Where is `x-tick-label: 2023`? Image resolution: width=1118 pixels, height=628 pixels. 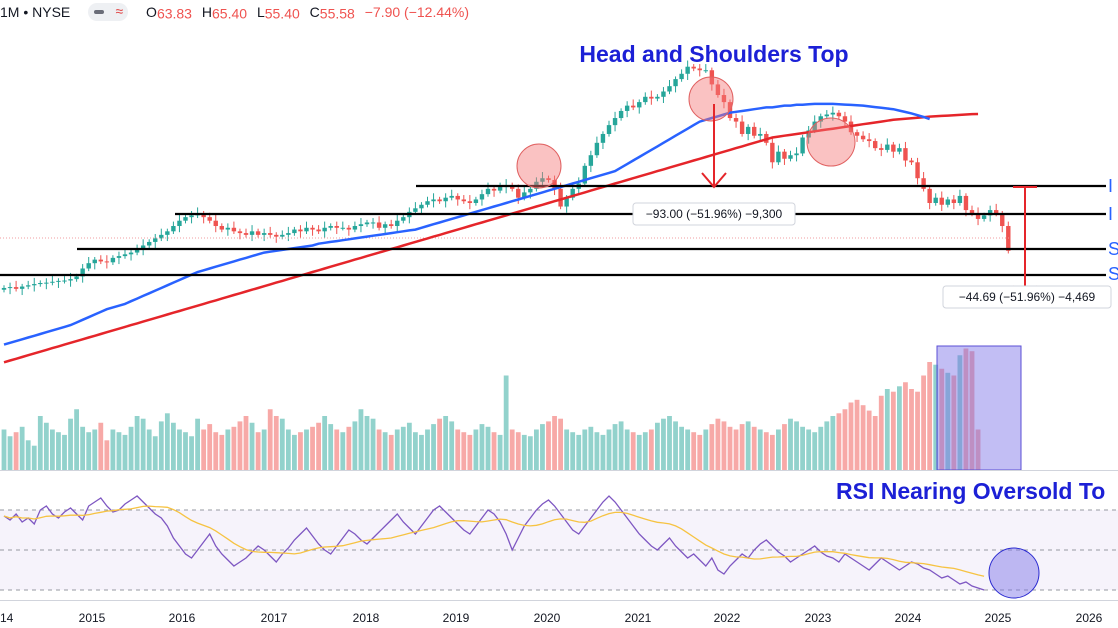 x-tick-label: 2023 is located at coordinates (818, 618).